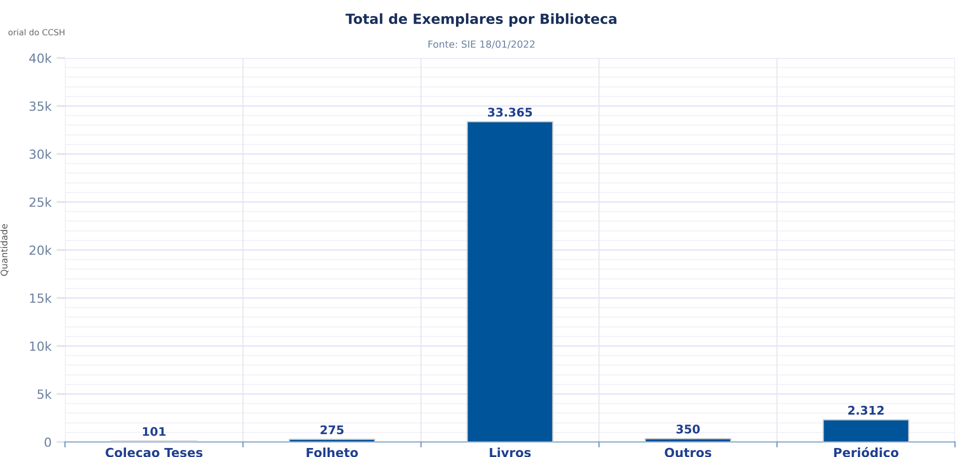 This screenshot has height=457, width=963. What do you see at coordinates (41, 202) in the screenshot?
I see `y-tick-label: 25k` at bounding box center [41, 202].